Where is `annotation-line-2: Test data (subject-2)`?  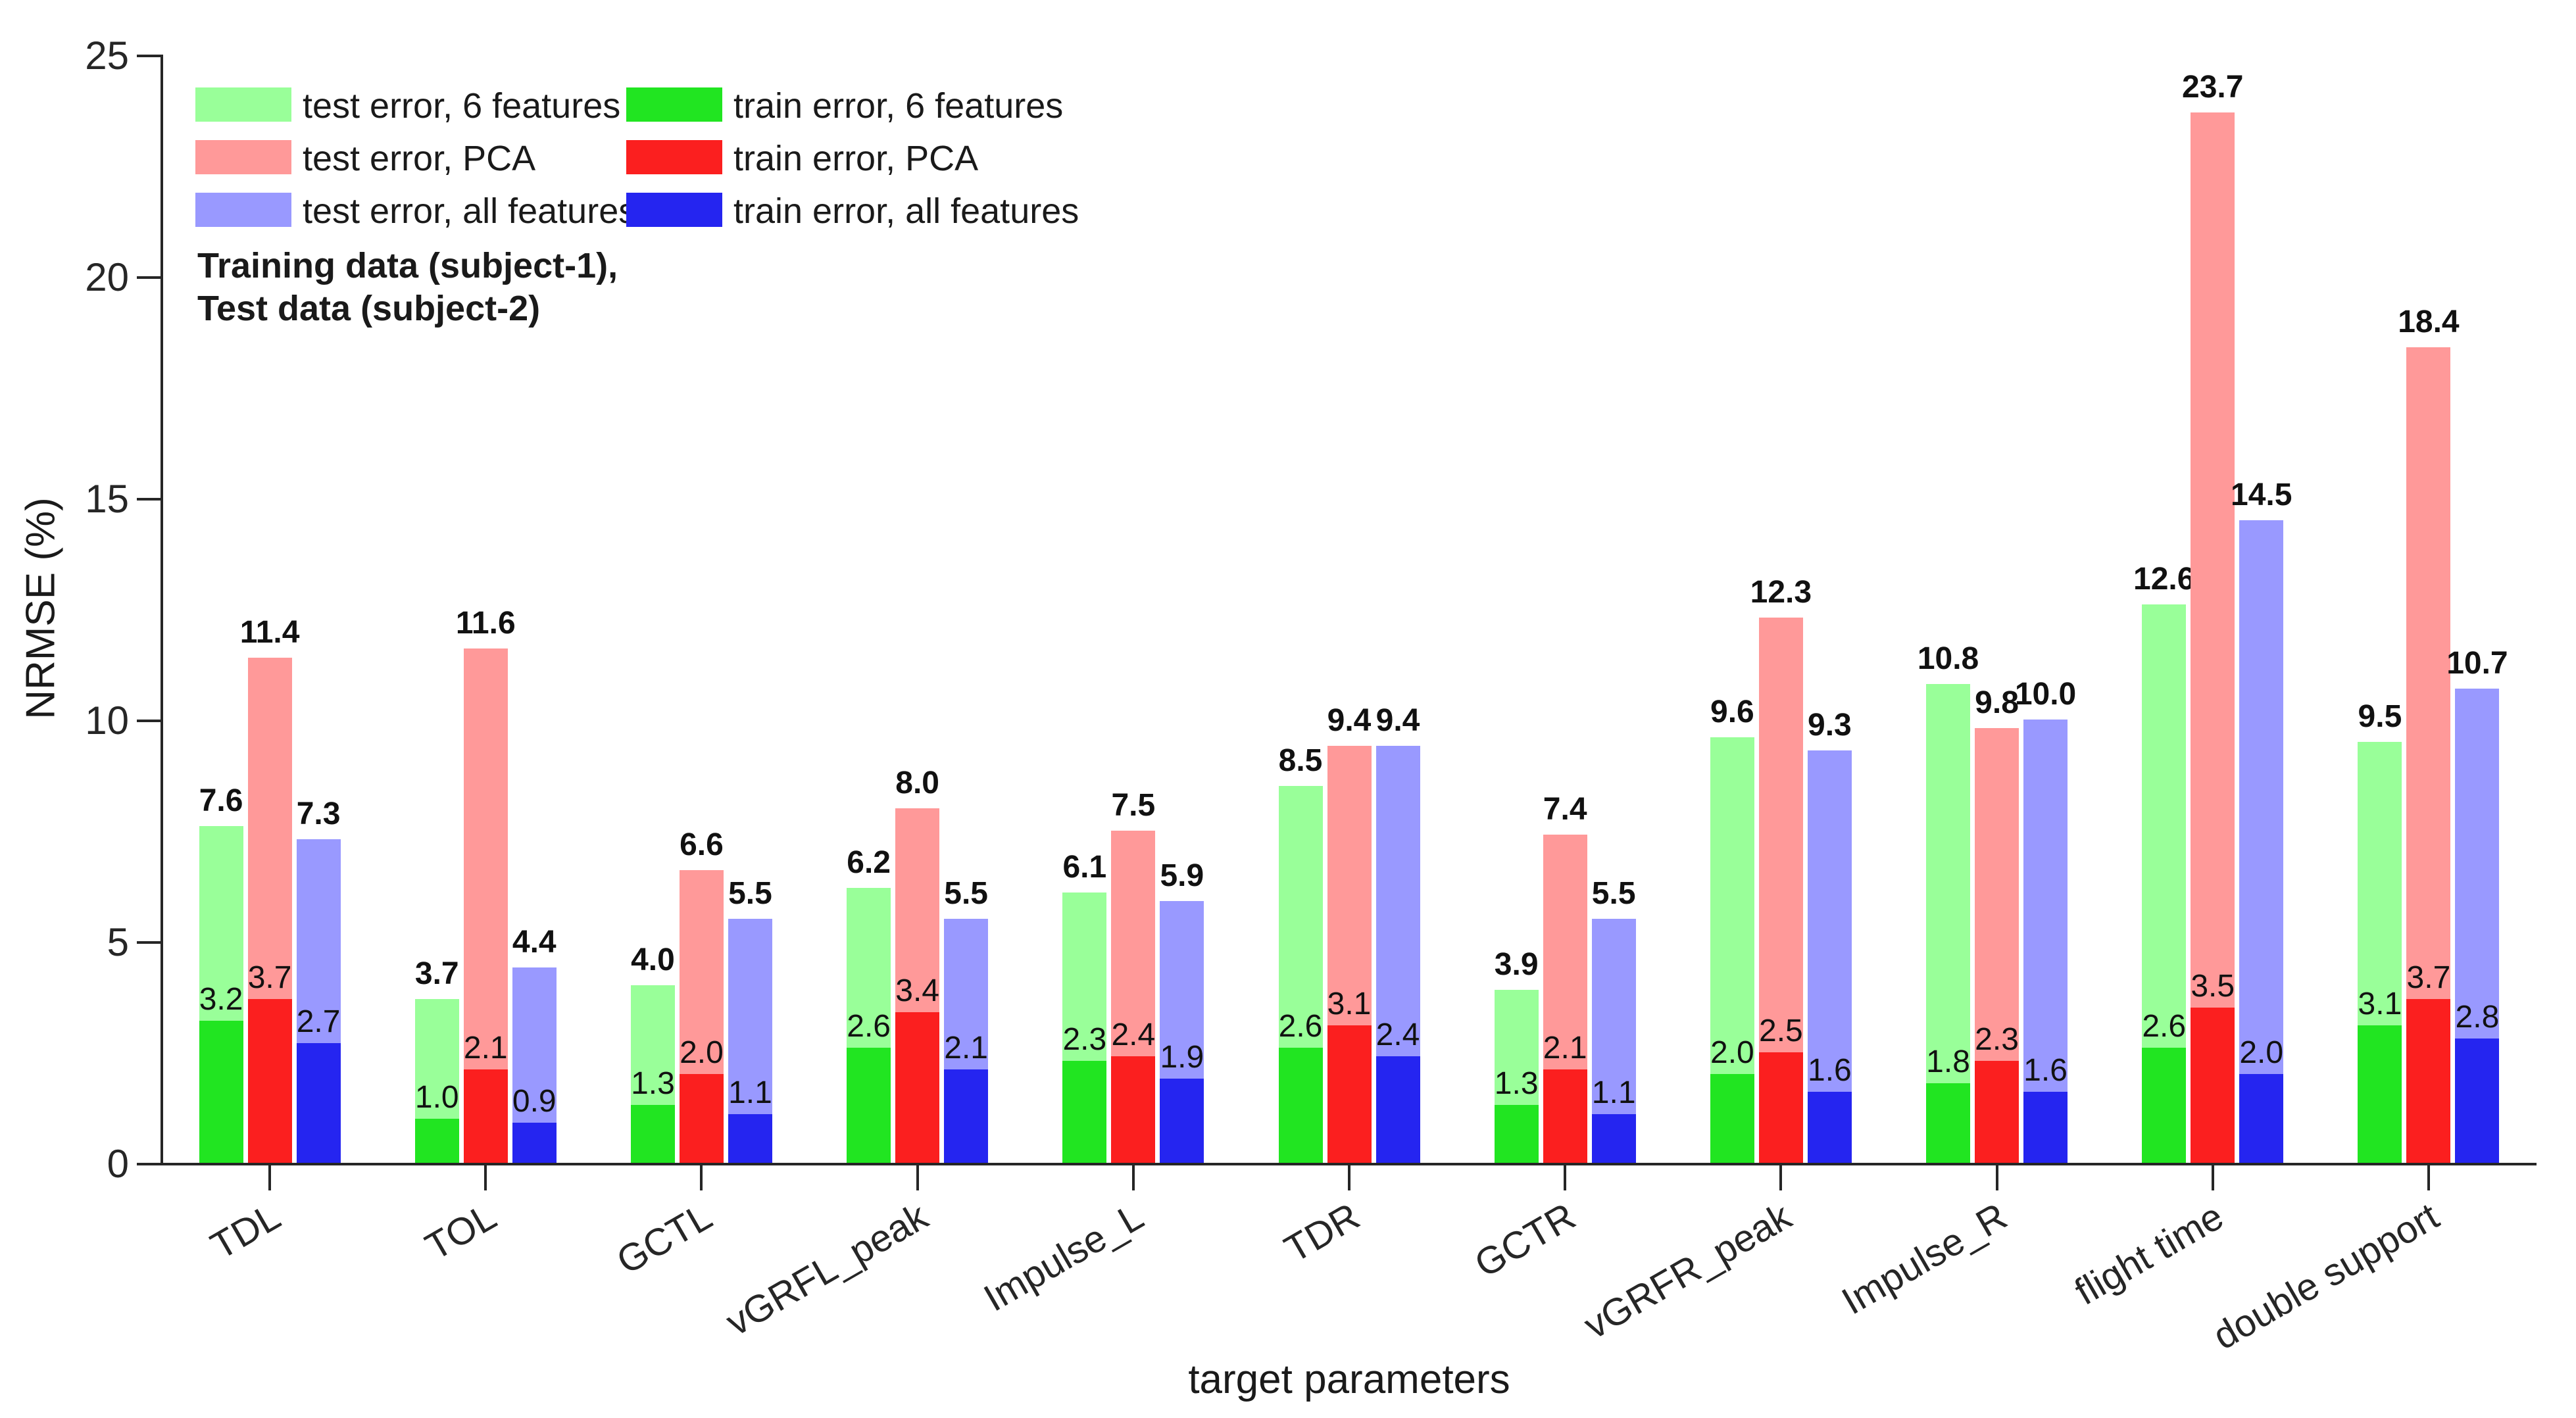
annotation-line-2: Test data (subject-2) is located at coordinates (369, 308).